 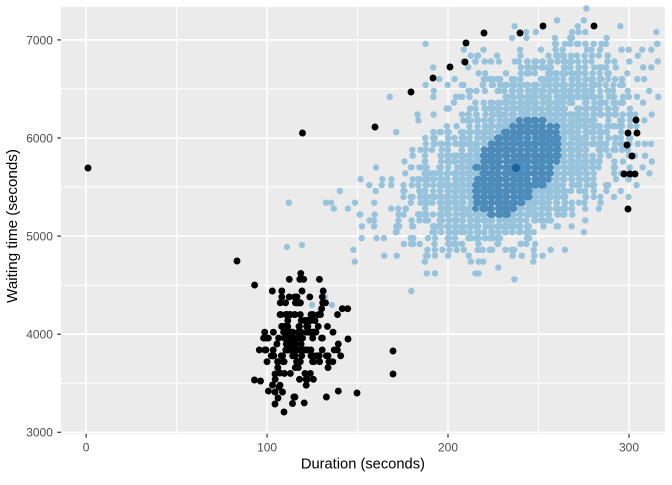 I want to click on svg-text: 300, so click(x=629, y=447).